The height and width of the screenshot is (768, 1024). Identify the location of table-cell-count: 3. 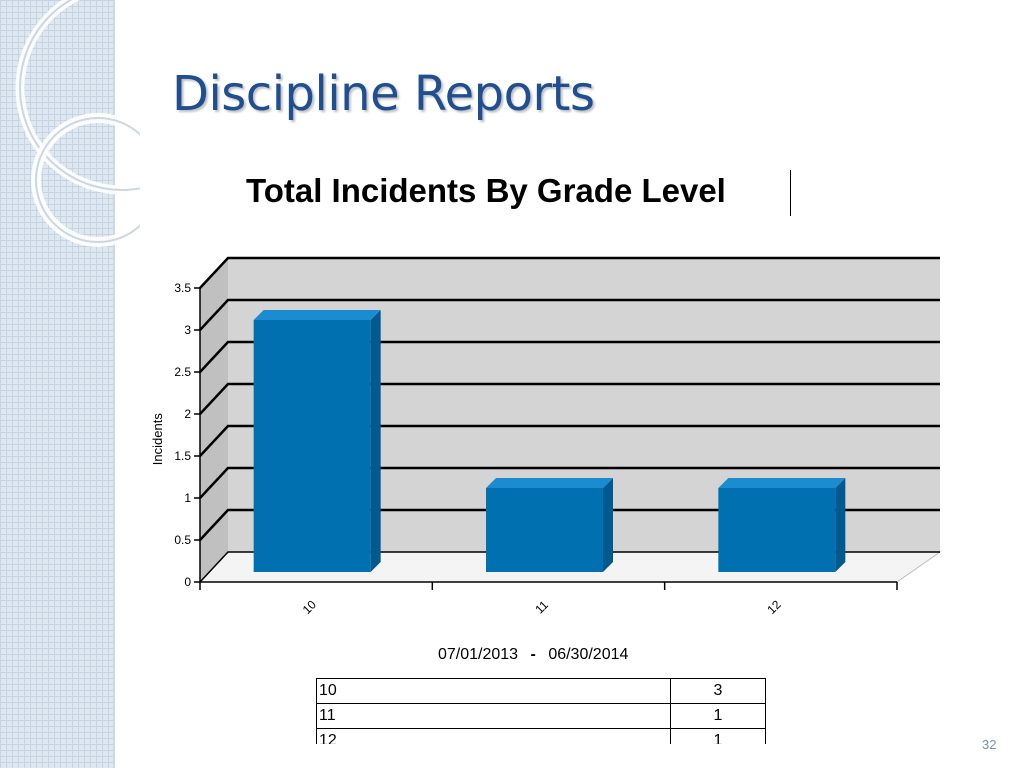
(718, 691).